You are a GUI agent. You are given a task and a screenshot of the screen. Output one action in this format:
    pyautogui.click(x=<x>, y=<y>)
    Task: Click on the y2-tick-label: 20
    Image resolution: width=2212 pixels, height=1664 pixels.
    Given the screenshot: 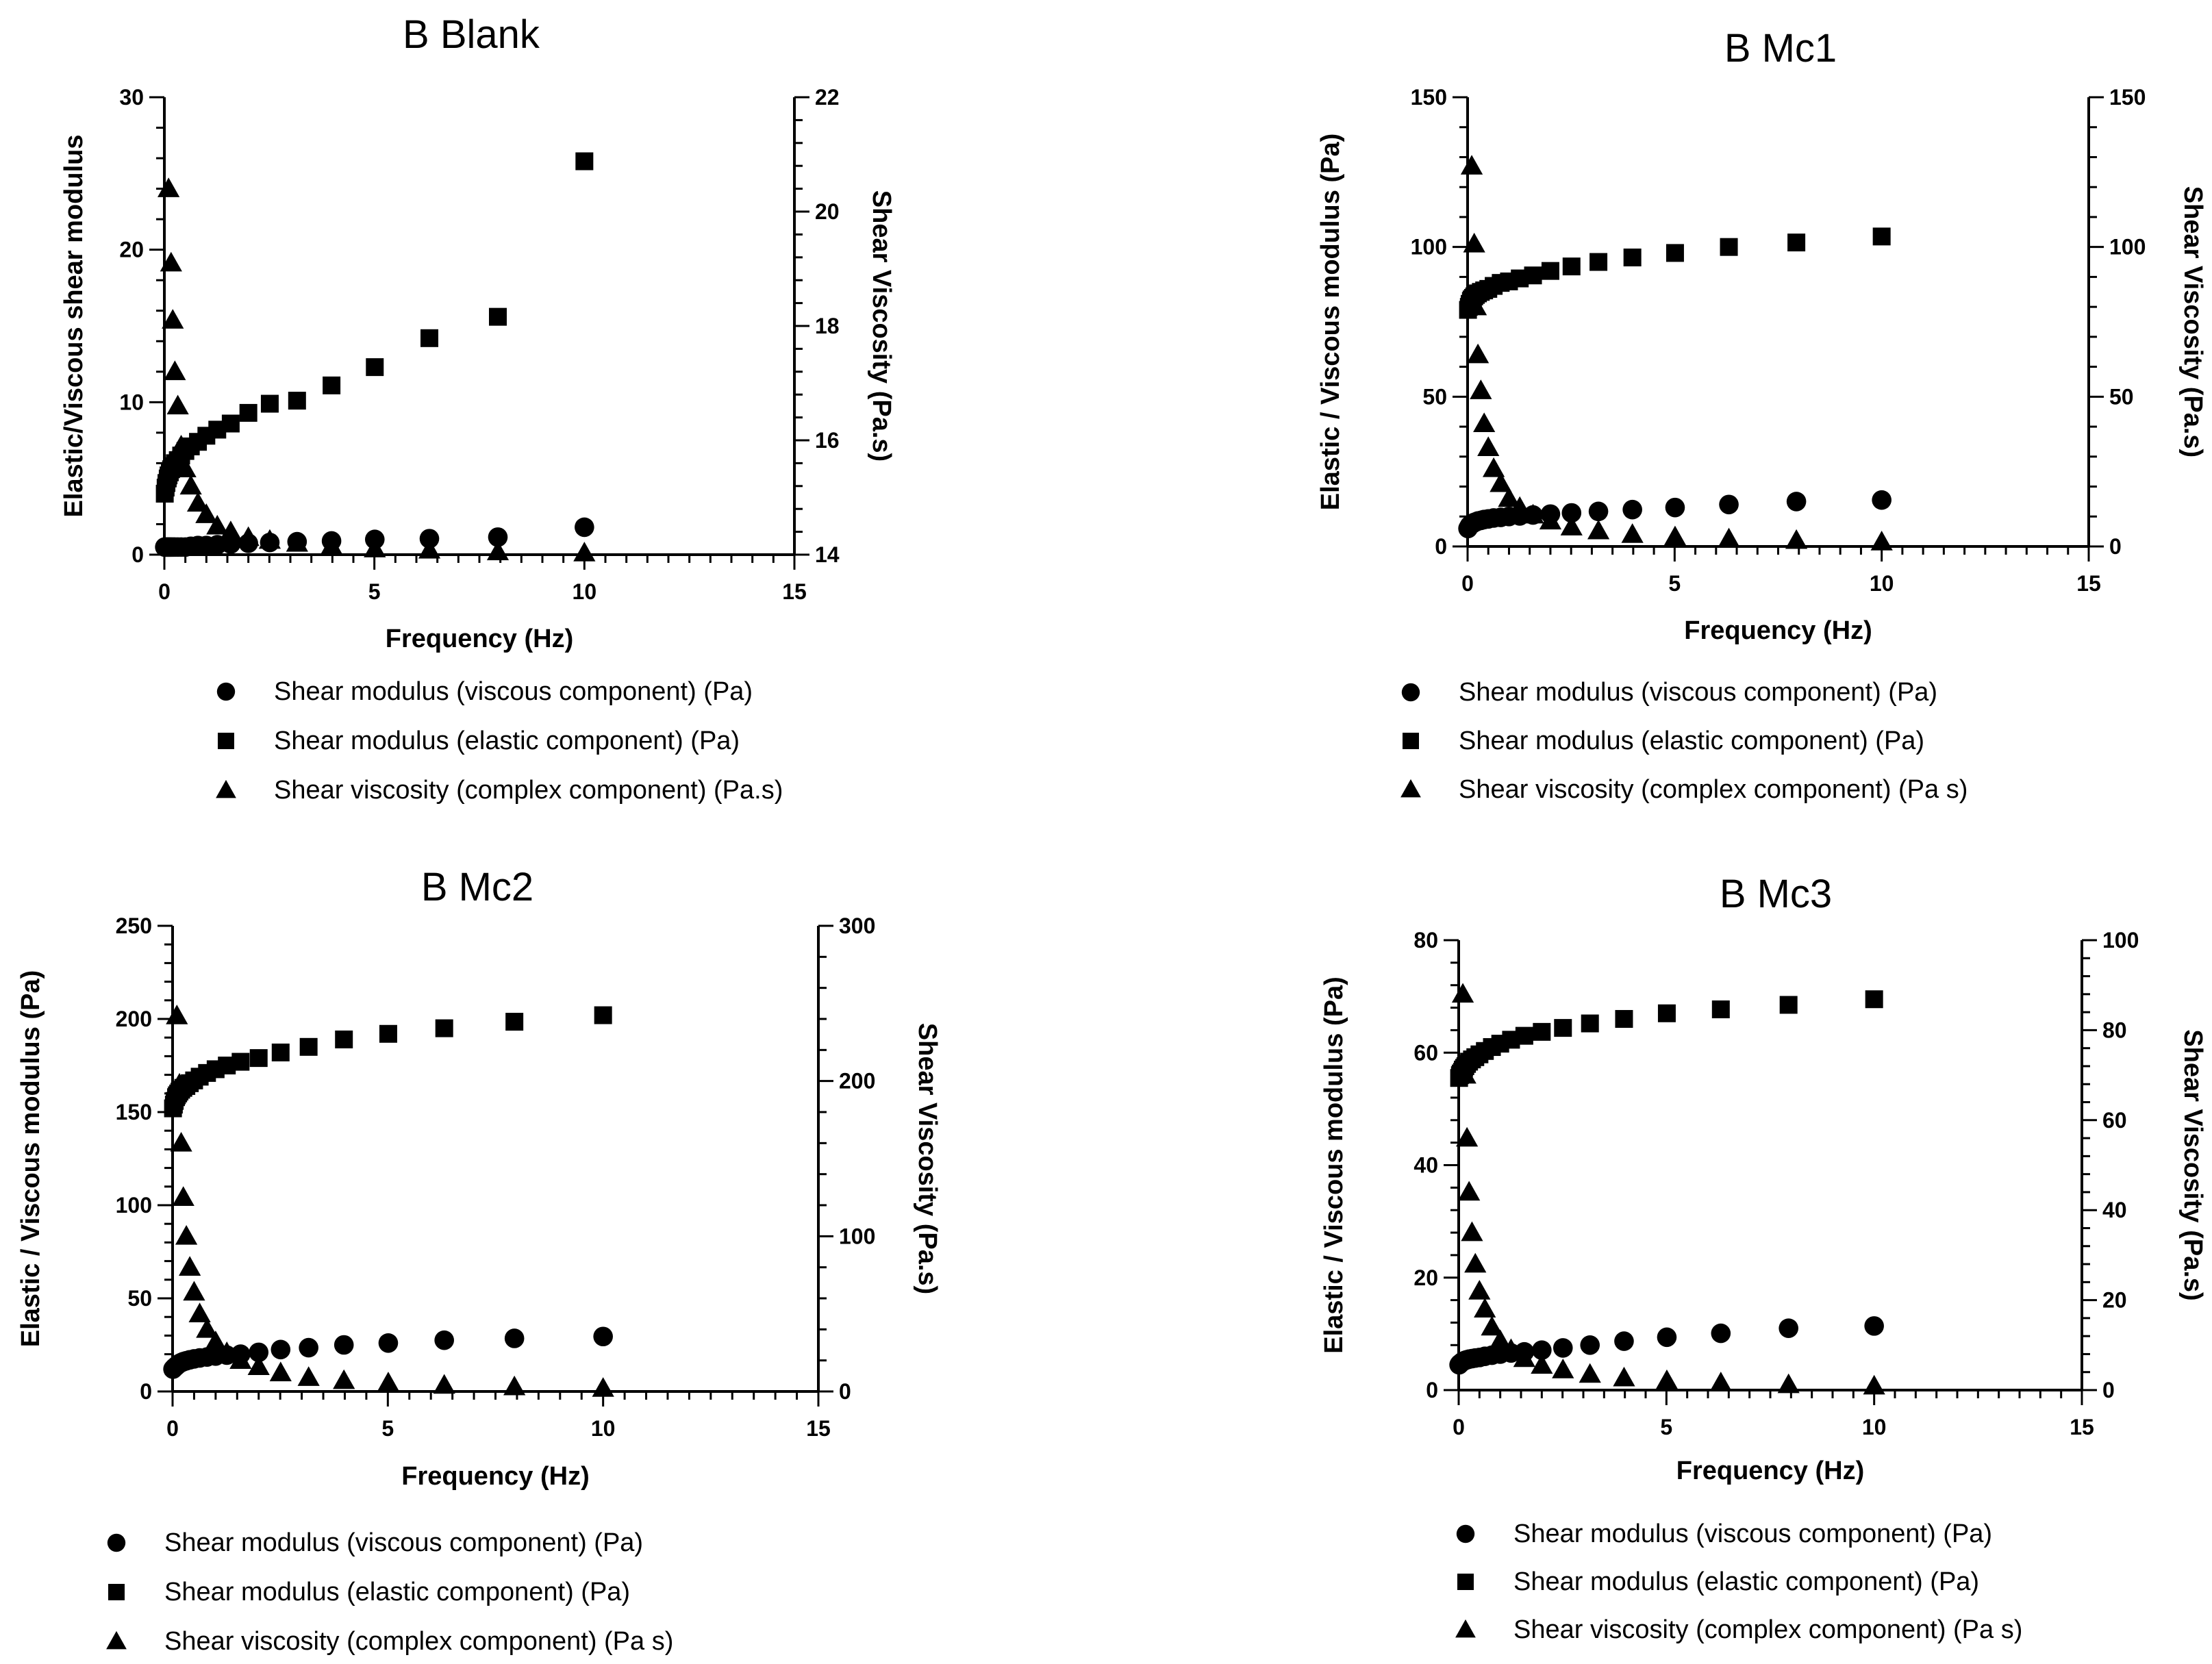 What is the action you would take?
    pyautogui.click(x=827, y=212)
    